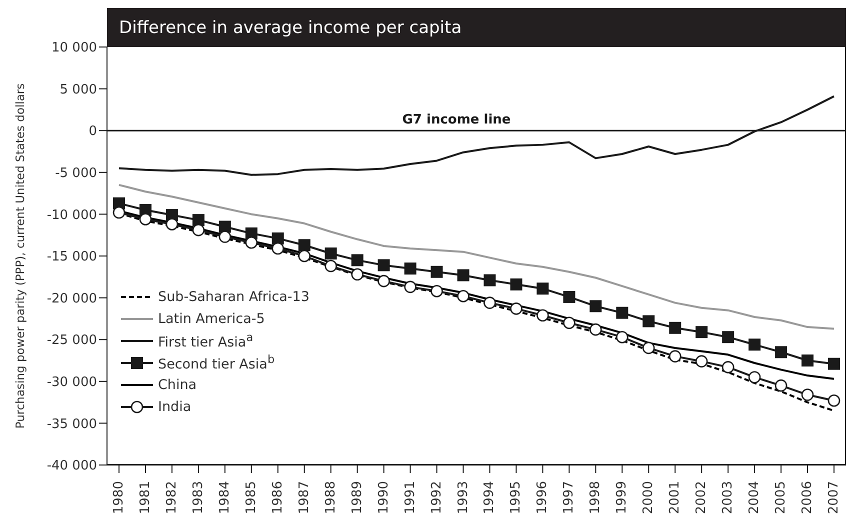  Describe the element at coordinates (172, 497) in the screenshot. I see `x-tick-label: 1982` at that location.